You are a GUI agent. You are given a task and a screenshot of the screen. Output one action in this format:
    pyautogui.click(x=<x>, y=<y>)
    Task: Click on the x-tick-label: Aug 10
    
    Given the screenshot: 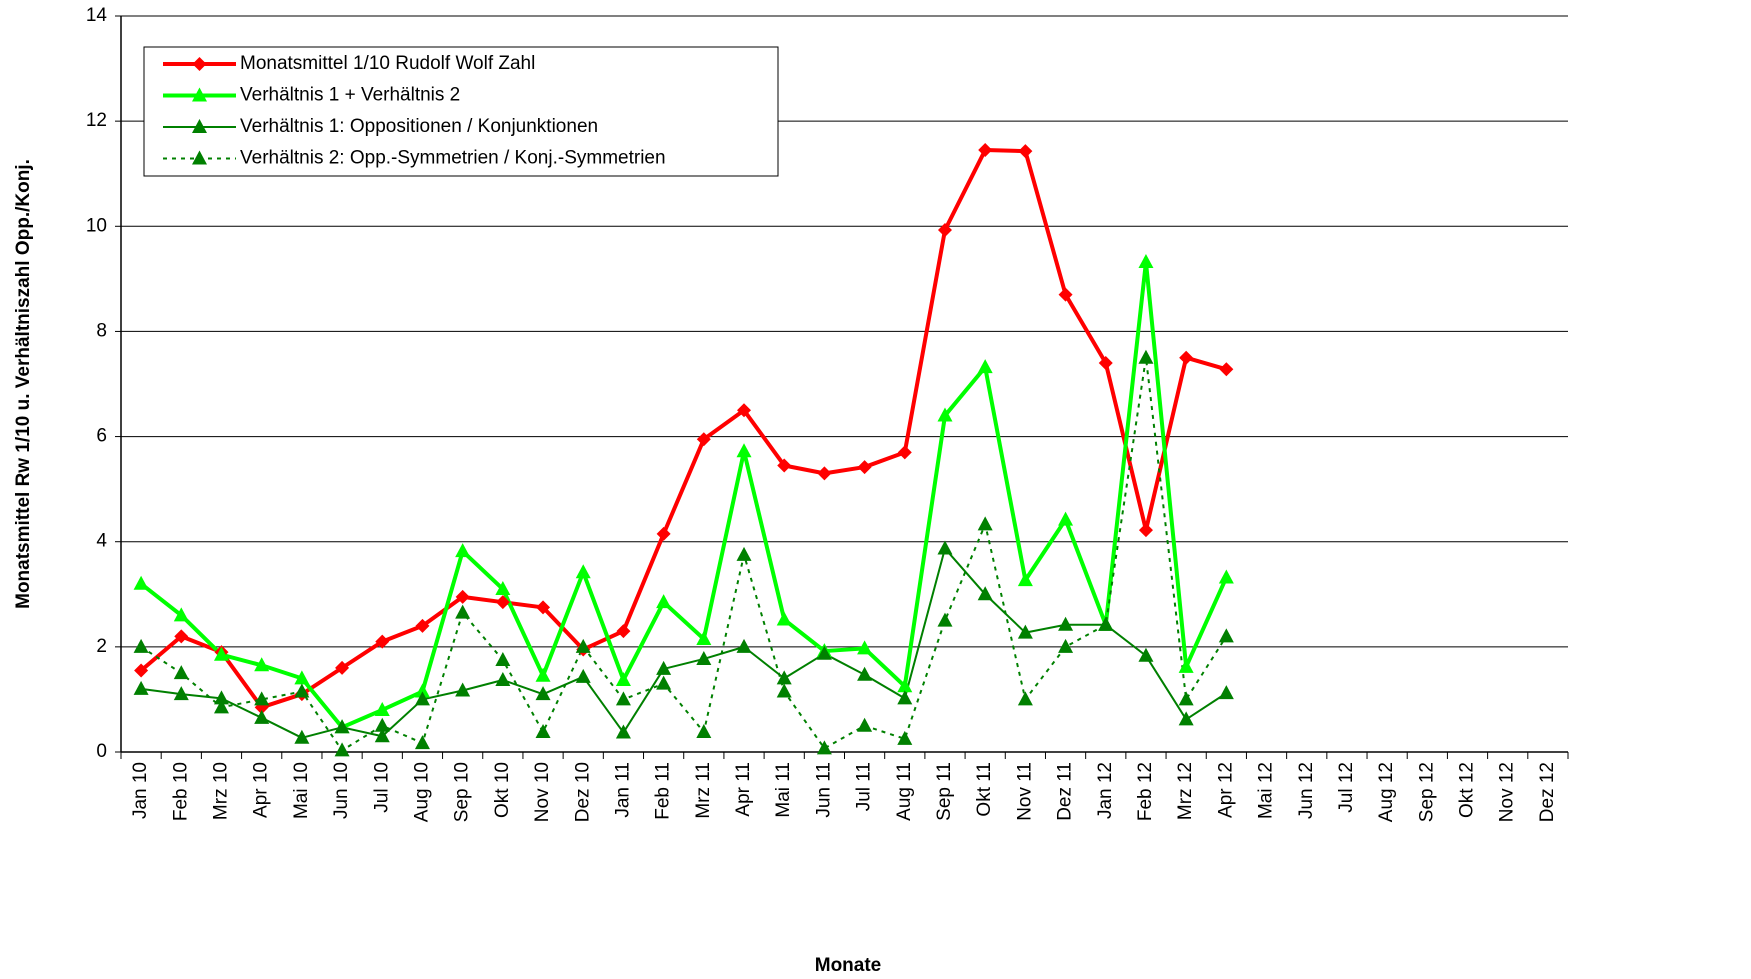 What is the action you would take?
    pyautogui.click(x=421, y=792)
    